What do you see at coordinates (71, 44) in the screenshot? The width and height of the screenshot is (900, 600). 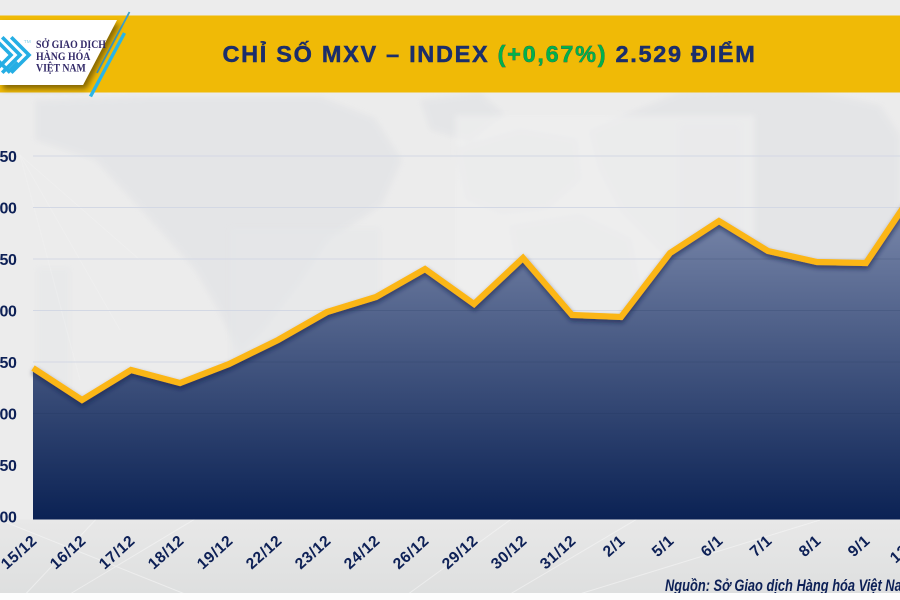 I see `svg-text: SỞ GIAO DỊCH` at bounding box center [71, 44].